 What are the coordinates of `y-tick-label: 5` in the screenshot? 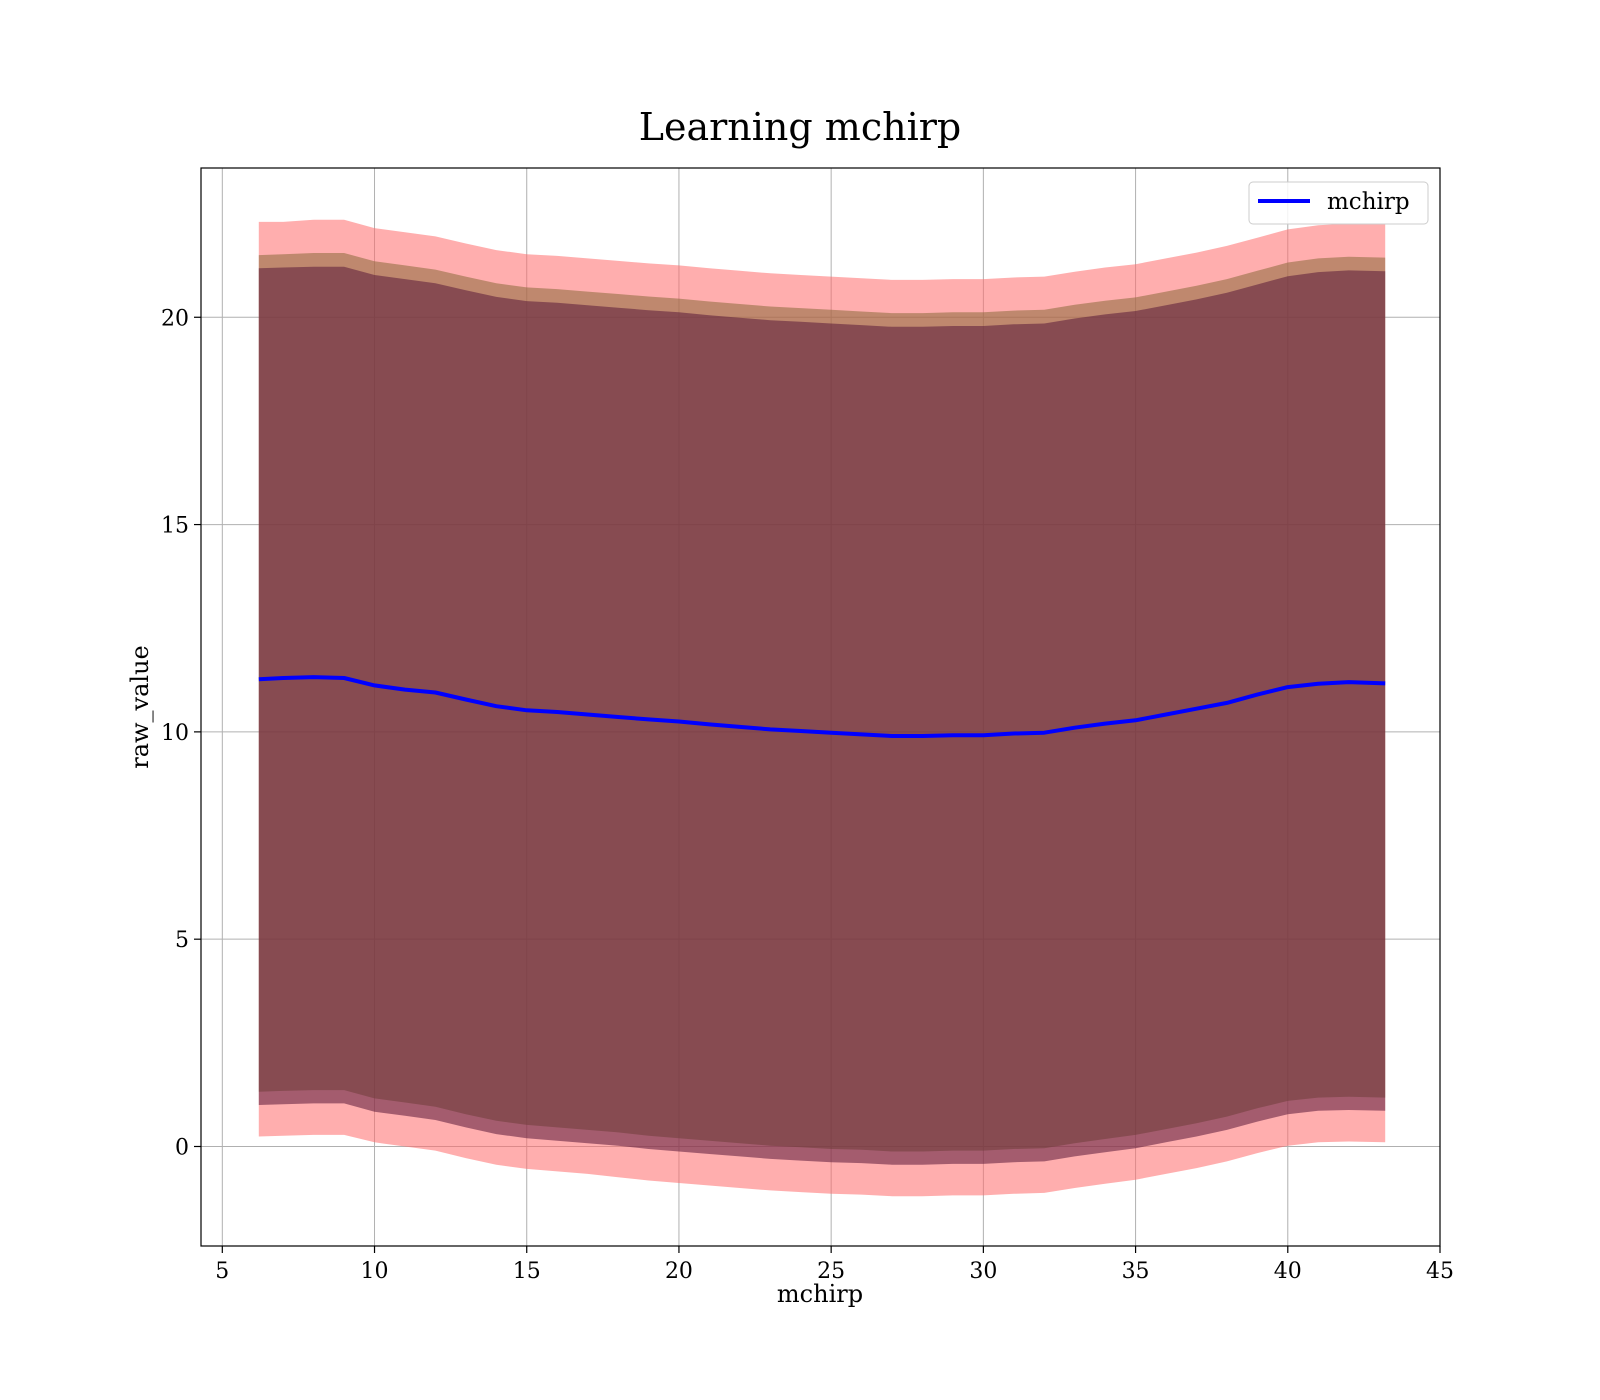 It's located at (182, 940).